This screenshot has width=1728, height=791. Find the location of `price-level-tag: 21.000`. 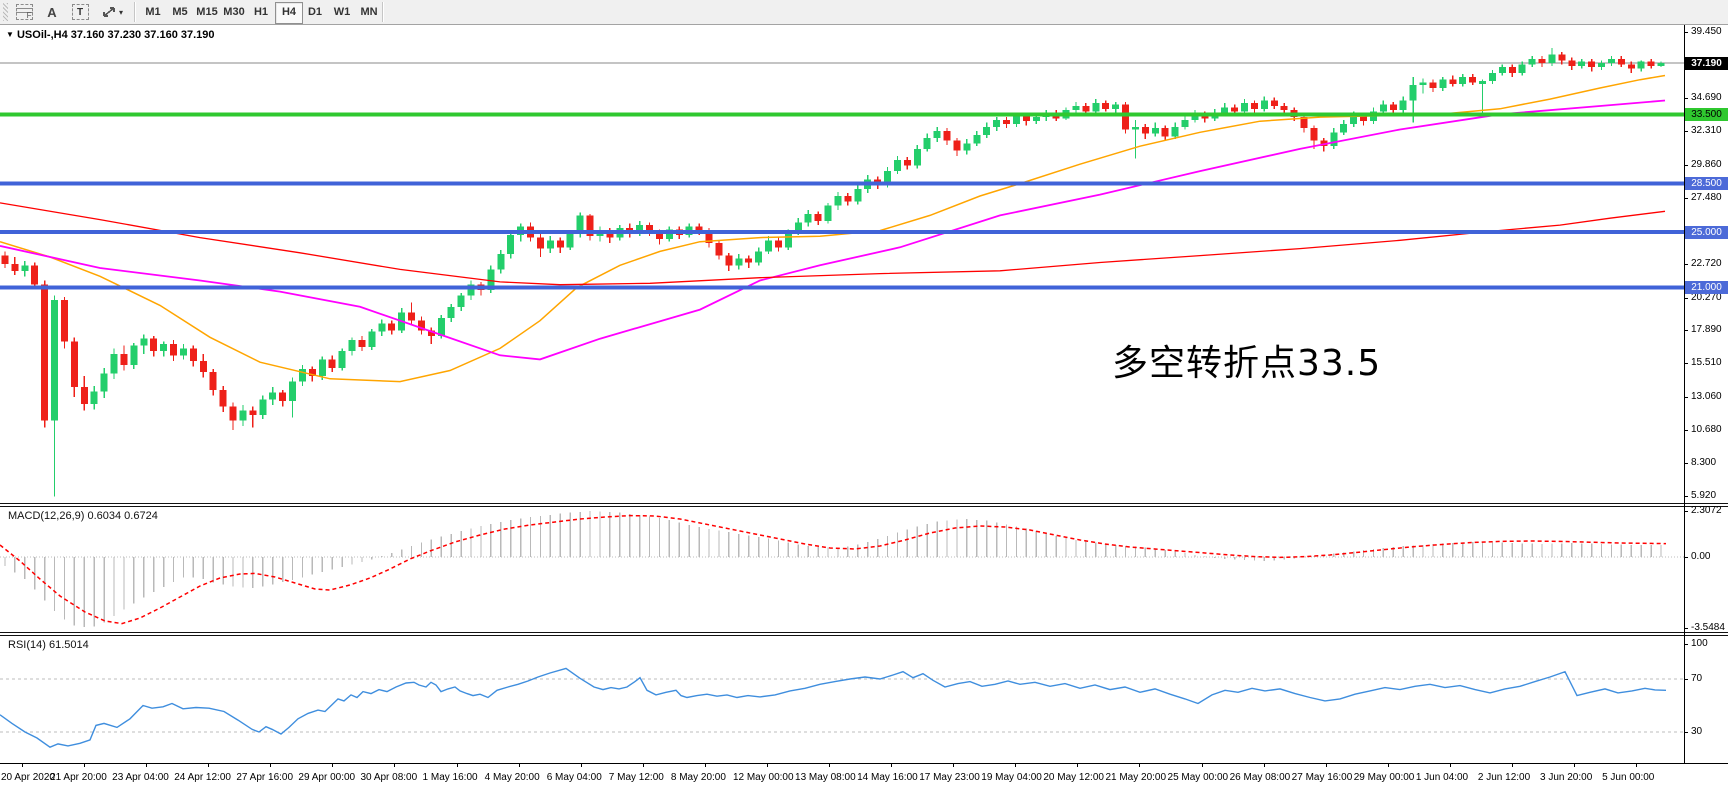

price-level-tag: 21.000 is located at coordinates (1706, 287).